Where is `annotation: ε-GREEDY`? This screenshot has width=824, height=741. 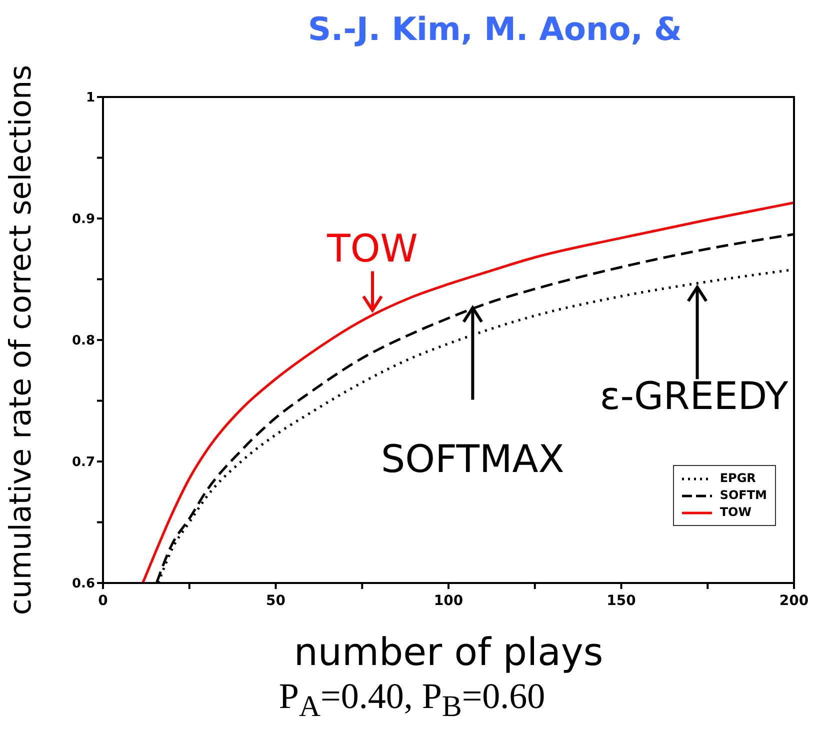
annotation: ε-GREEDY is located at coordinates (695, 396).